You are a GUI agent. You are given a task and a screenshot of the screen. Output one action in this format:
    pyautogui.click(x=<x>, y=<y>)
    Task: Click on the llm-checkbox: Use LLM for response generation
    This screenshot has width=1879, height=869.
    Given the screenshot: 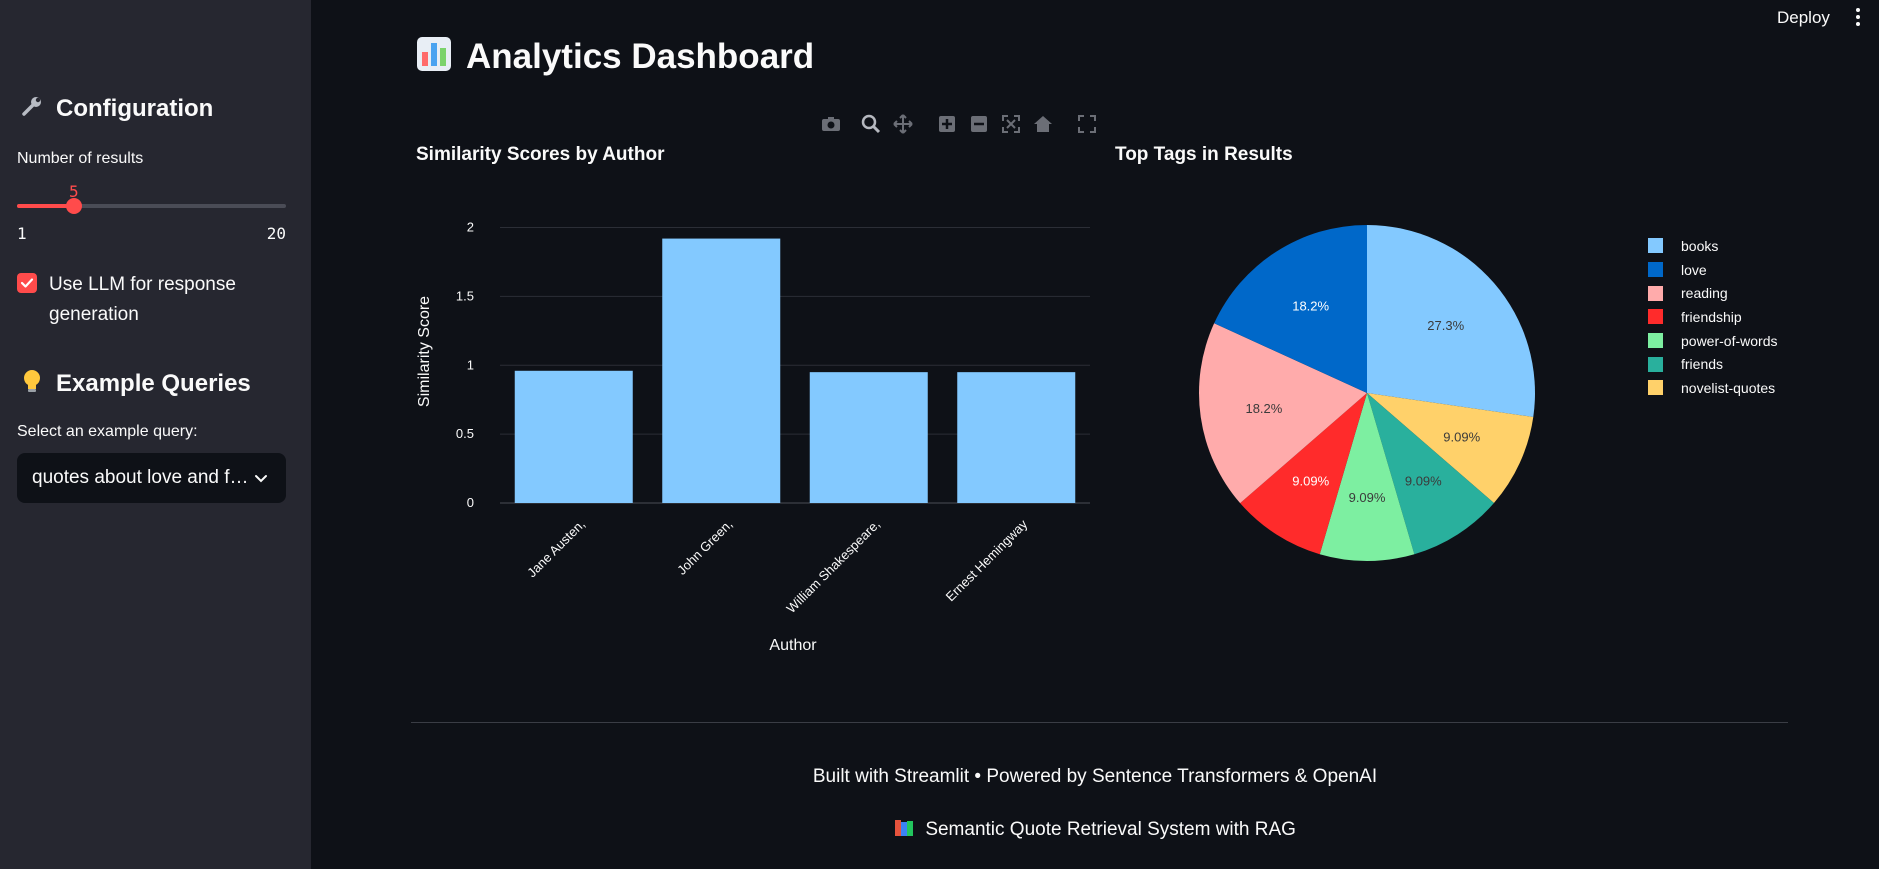 What is the action you would take?
    pyautogui.click(x=152, y=300)
    